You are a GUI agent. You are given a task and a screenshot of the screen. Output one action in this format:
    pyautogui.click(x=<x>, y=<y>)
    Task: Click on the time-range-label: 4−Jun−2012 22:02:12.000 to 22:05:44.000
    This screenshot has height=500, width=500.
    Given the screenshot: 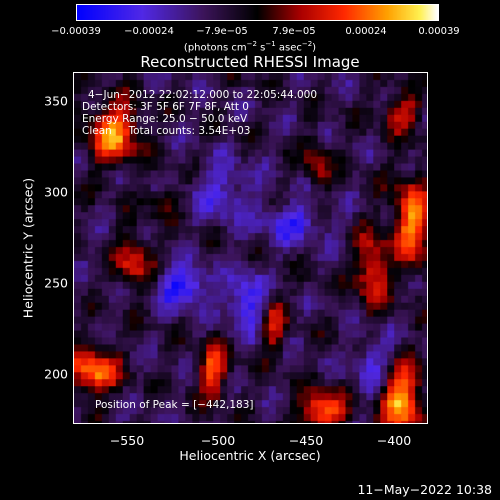 What is the action you would take?
    pyautogui.click(x=203, y=95)
    